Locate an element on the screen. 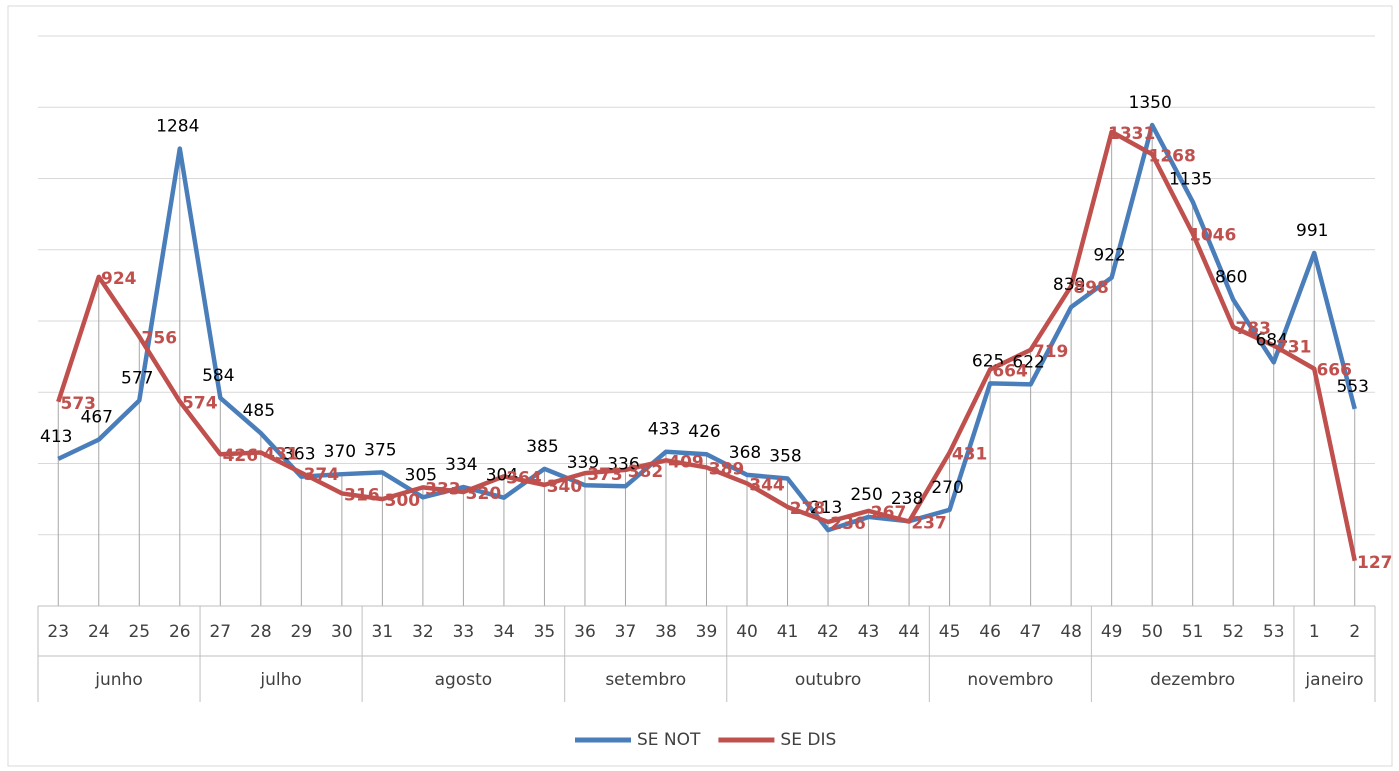 The width and height of the screenshot is (1399, 771). data-label: 375 is located at coordinates (380, 450).